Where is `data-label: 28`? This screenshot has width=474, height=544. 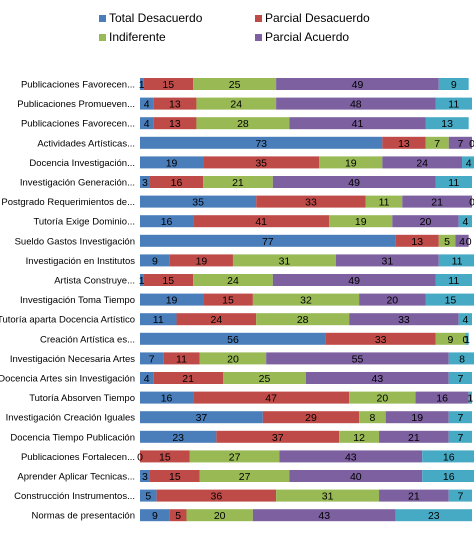 data-label: 28 is located at coordinates (303, 320).